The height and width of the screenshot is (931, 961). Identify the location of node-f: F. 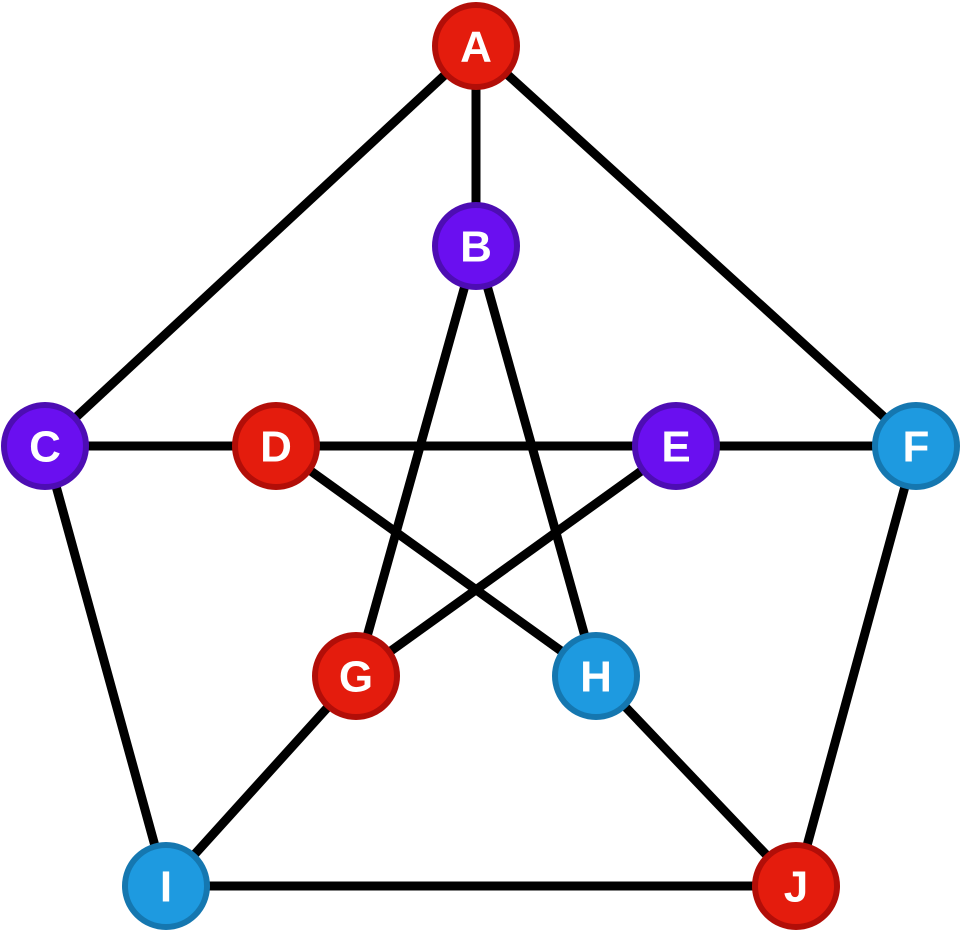
(916, 446).